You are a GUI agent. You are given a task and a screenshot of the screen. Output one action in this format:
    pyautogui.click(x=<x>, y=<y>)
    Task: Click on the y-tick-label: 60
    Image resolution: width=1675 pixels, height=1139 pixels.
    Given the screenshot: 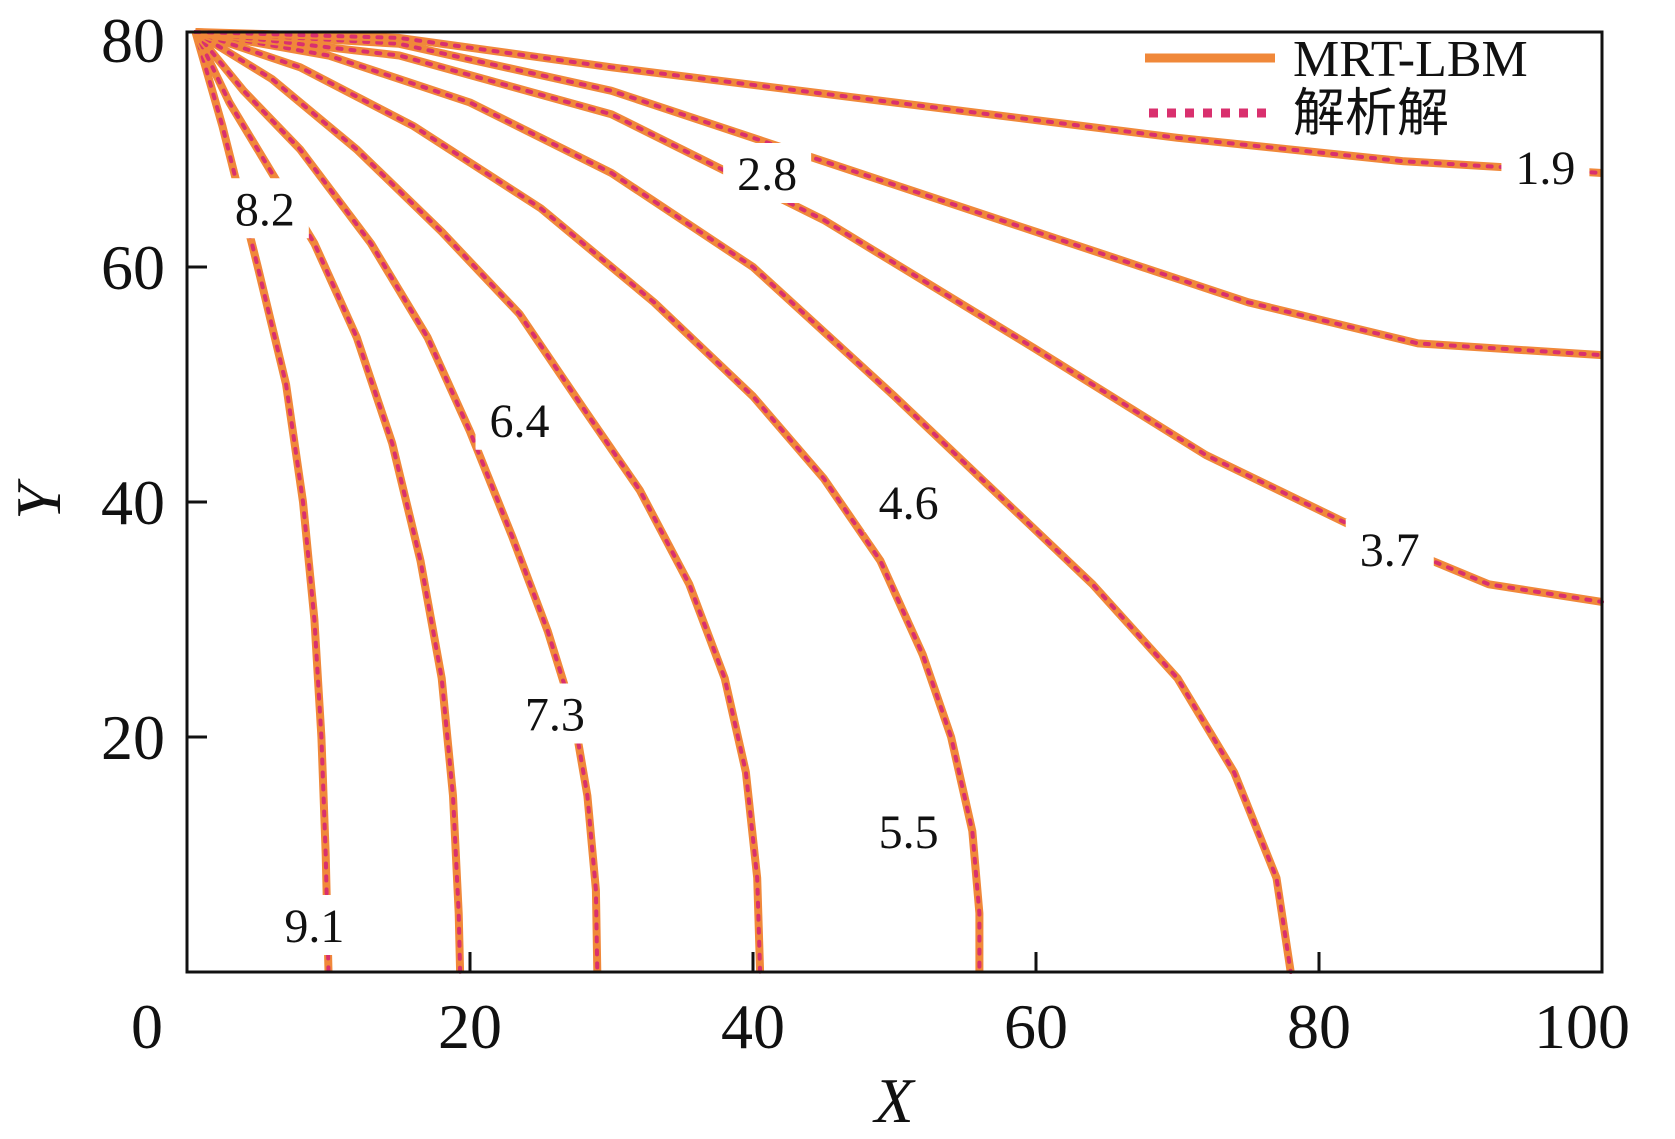 What is the action you would take?
    pyautogui.click(x=133, y=267)
    